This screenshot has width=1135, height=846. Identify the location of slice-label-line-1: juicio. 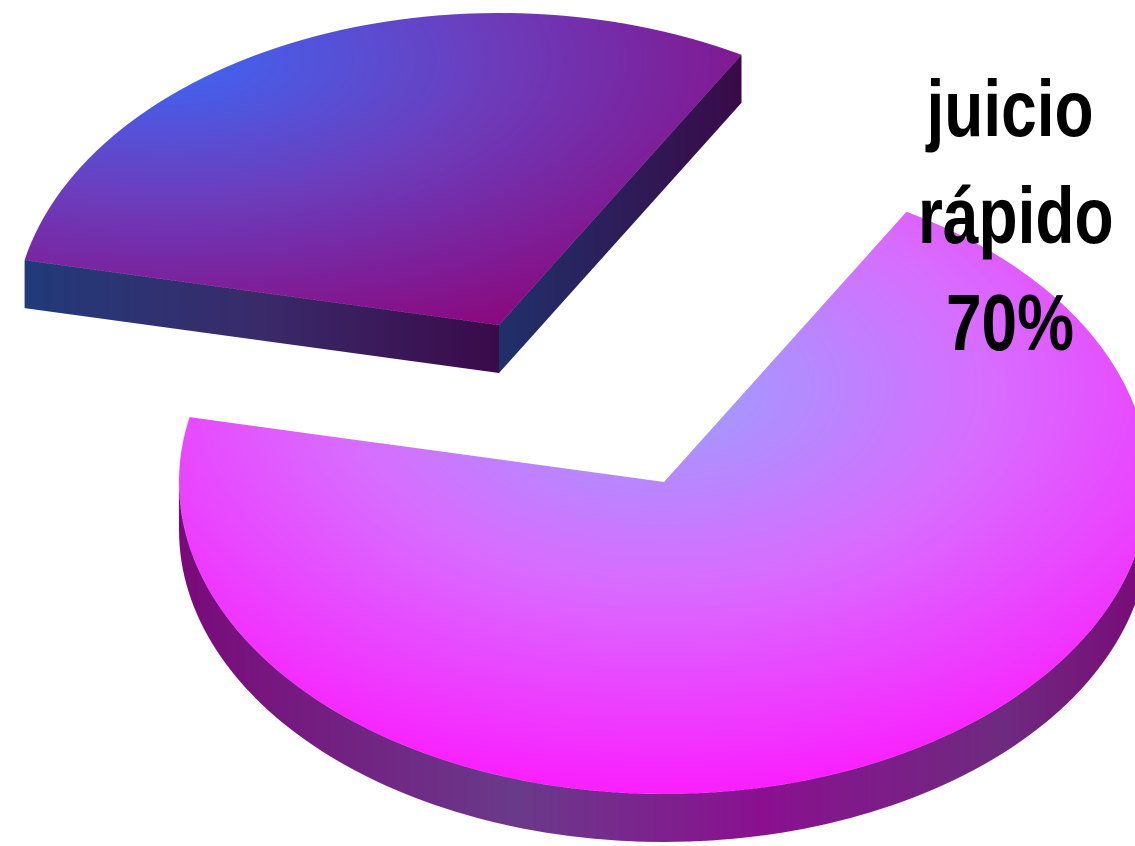
(1010, 108).